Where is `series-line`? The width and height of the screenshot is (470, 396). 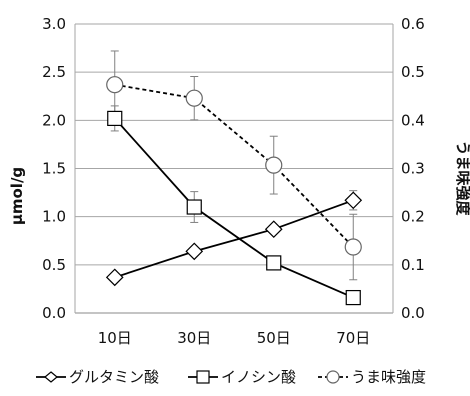
series-line is located at coordinates (234, 239).